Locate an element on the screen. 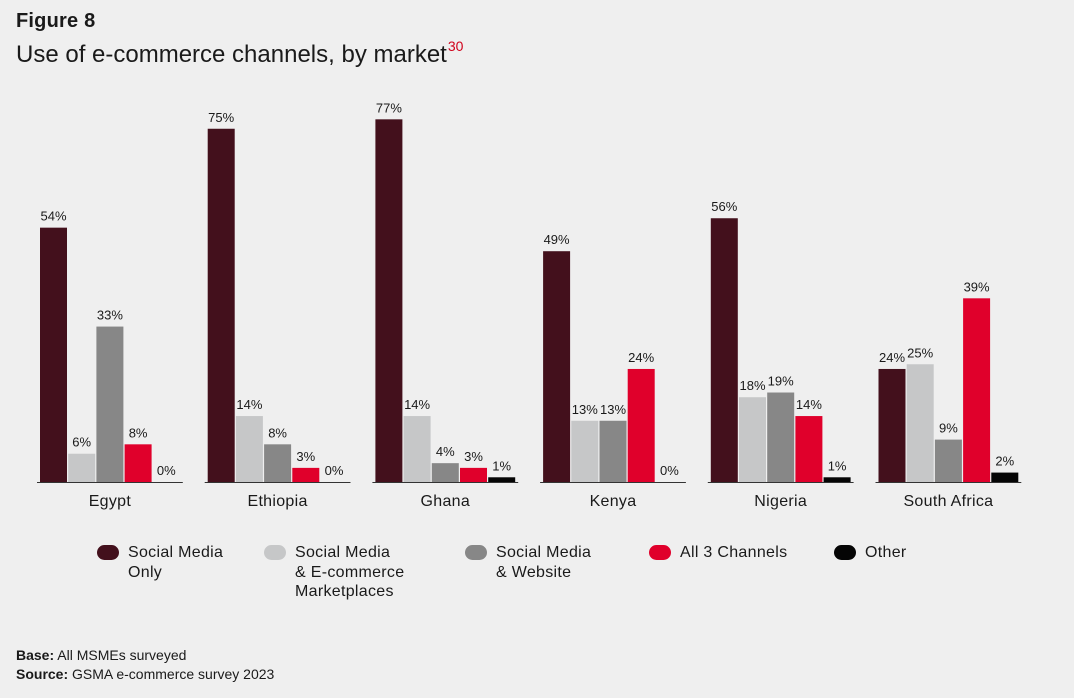  data-label: 25% is located at coordinates (920, 352).